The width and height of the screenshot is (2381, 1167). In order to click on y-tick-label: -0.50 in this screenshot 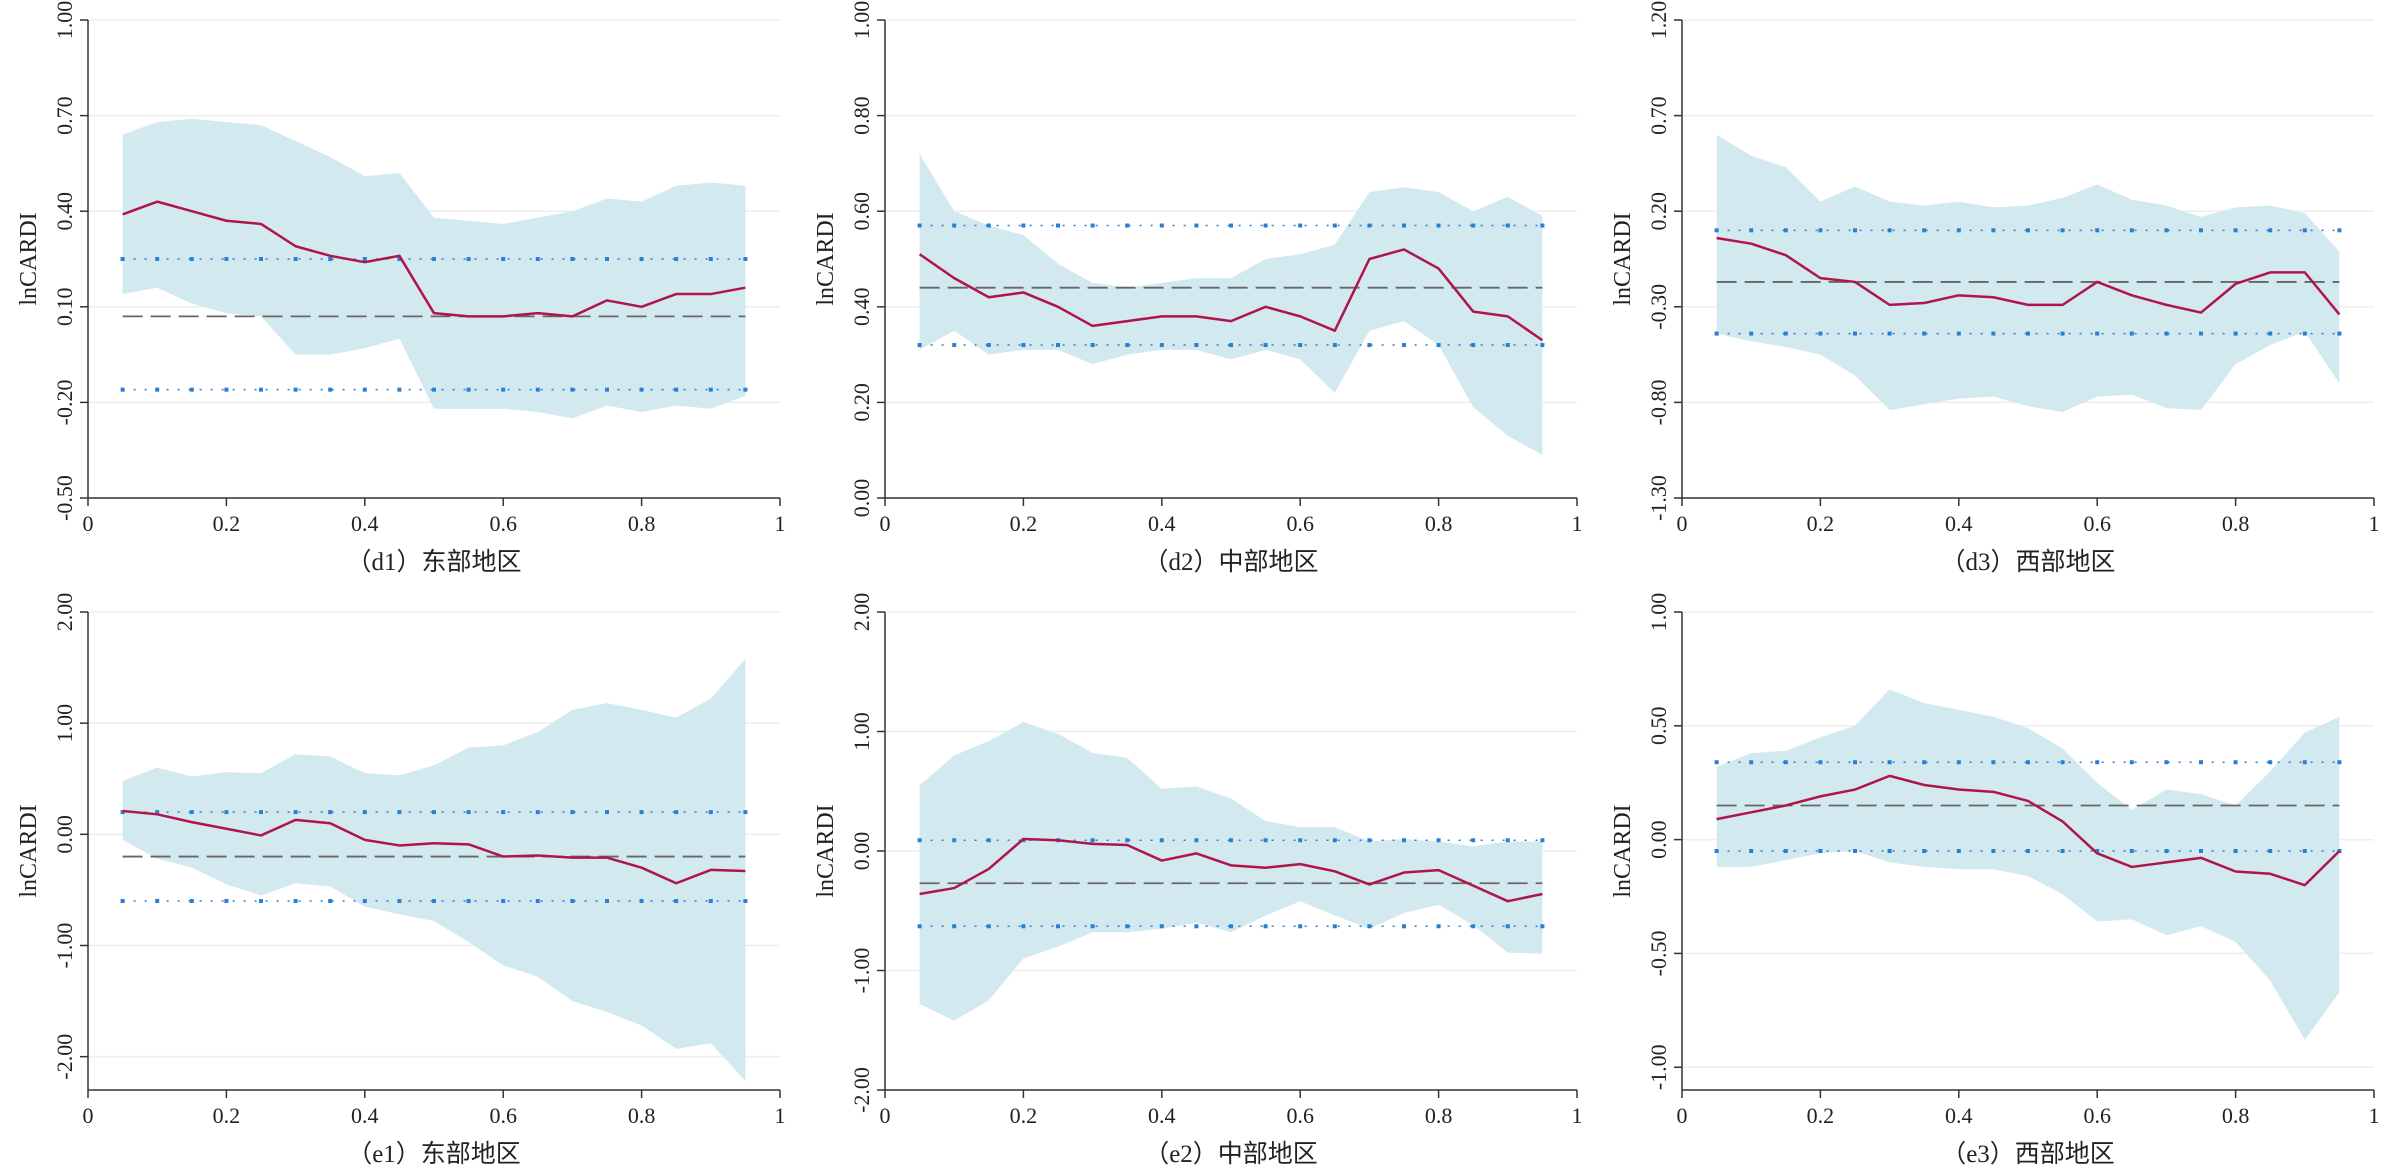, I will do `click(1658, 954)`.